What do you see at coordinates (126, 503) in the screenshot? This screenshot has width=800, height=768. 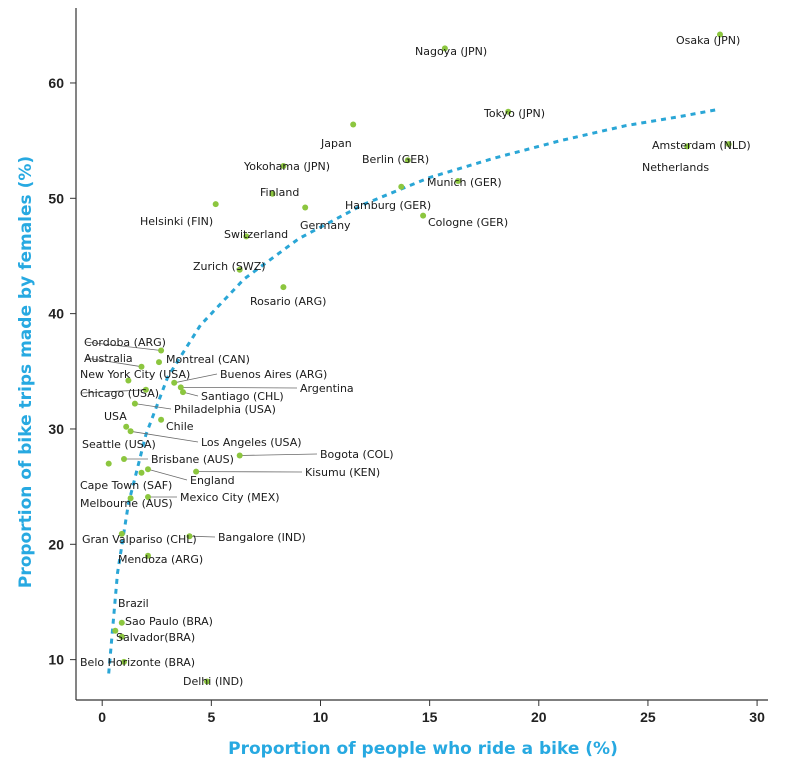 I see `point-label: Melbourne (AUS)` at bounding box center [126, 503].